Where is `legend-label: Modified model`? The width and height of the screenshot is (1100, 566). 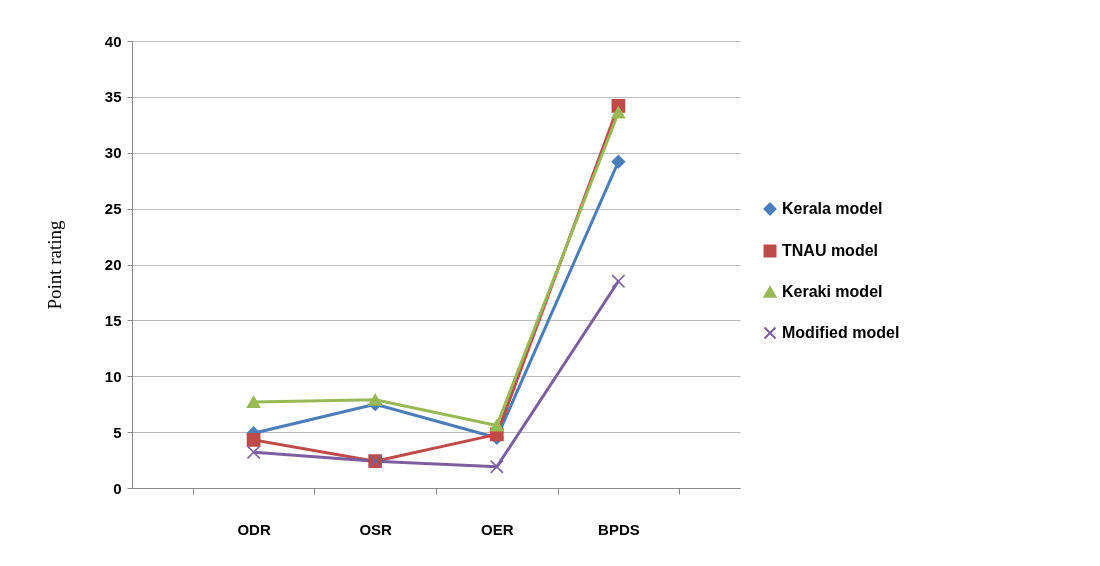
legend-label: Modified model is located at coordinates (841, 332).